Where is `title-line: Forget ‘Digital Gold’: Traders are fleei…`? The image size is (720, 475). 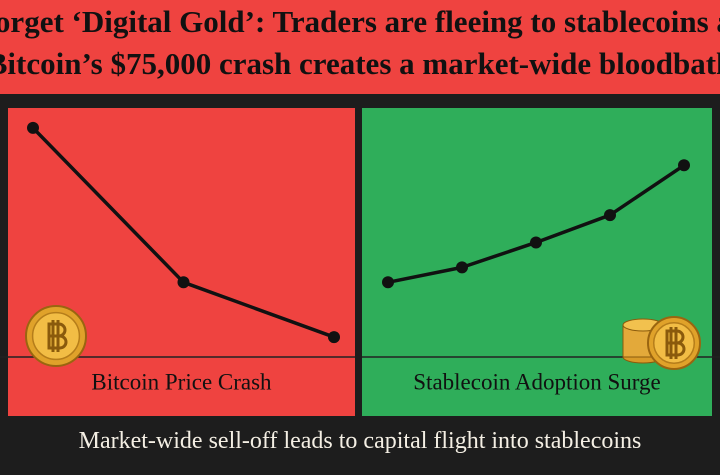
title-line: Forget ‘Digital Gold’: Traders are fleei… is located at coordinates (360, 21).